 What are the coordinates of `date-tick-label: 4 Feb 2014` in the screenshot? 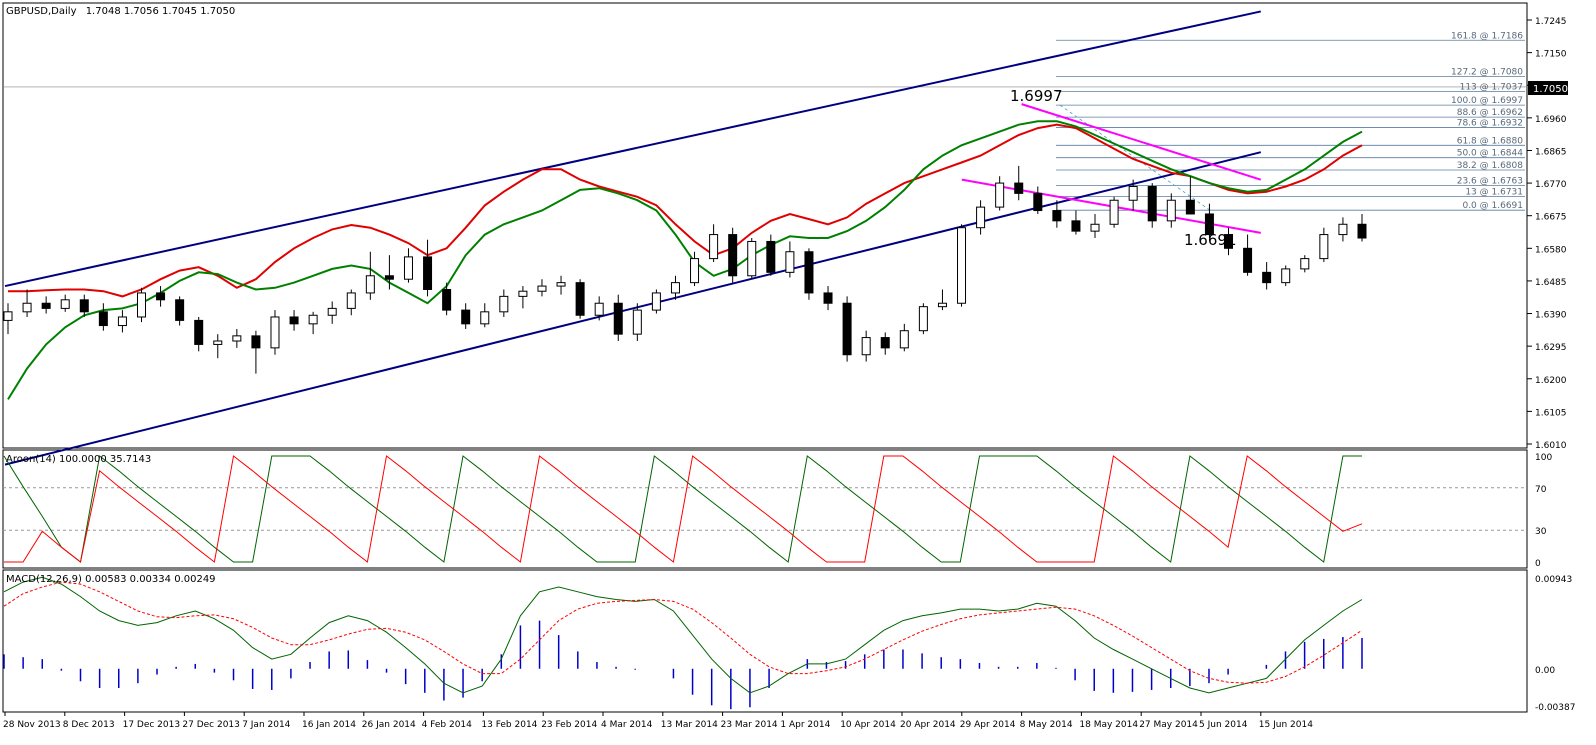 It's located at (447, 725).